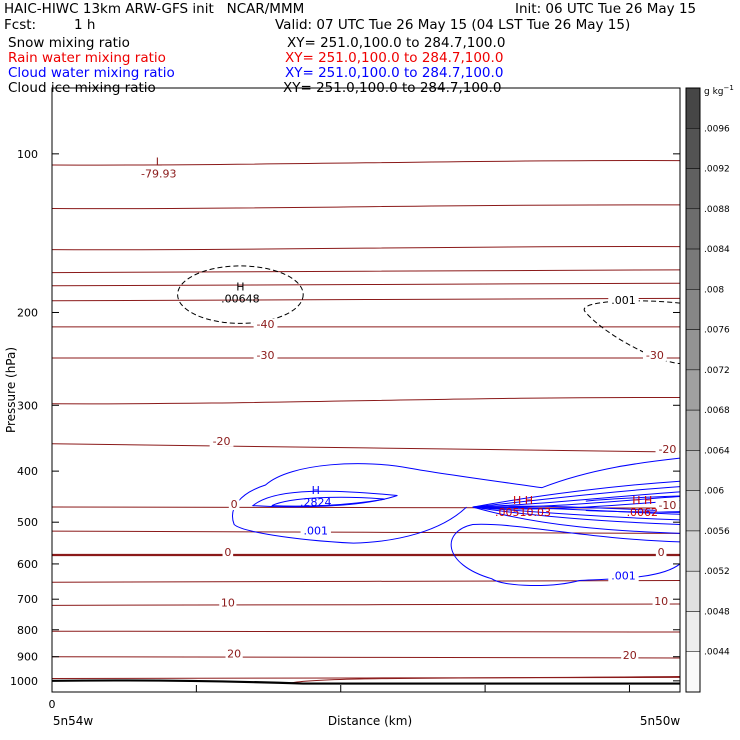  Describe the element at coordinates (27, 312) in the screenshot. I see `y-tick-label: 200` at that location.